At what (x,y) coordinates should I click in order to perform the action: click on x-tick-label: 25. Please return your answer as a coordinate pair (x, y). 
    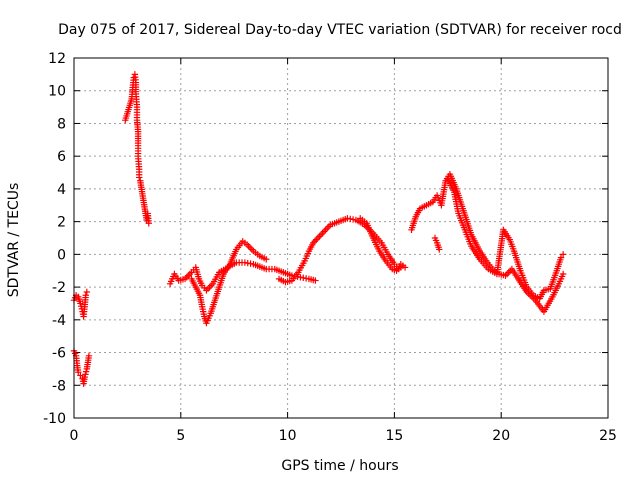
    Looking at the image, I should click on (608, 436).